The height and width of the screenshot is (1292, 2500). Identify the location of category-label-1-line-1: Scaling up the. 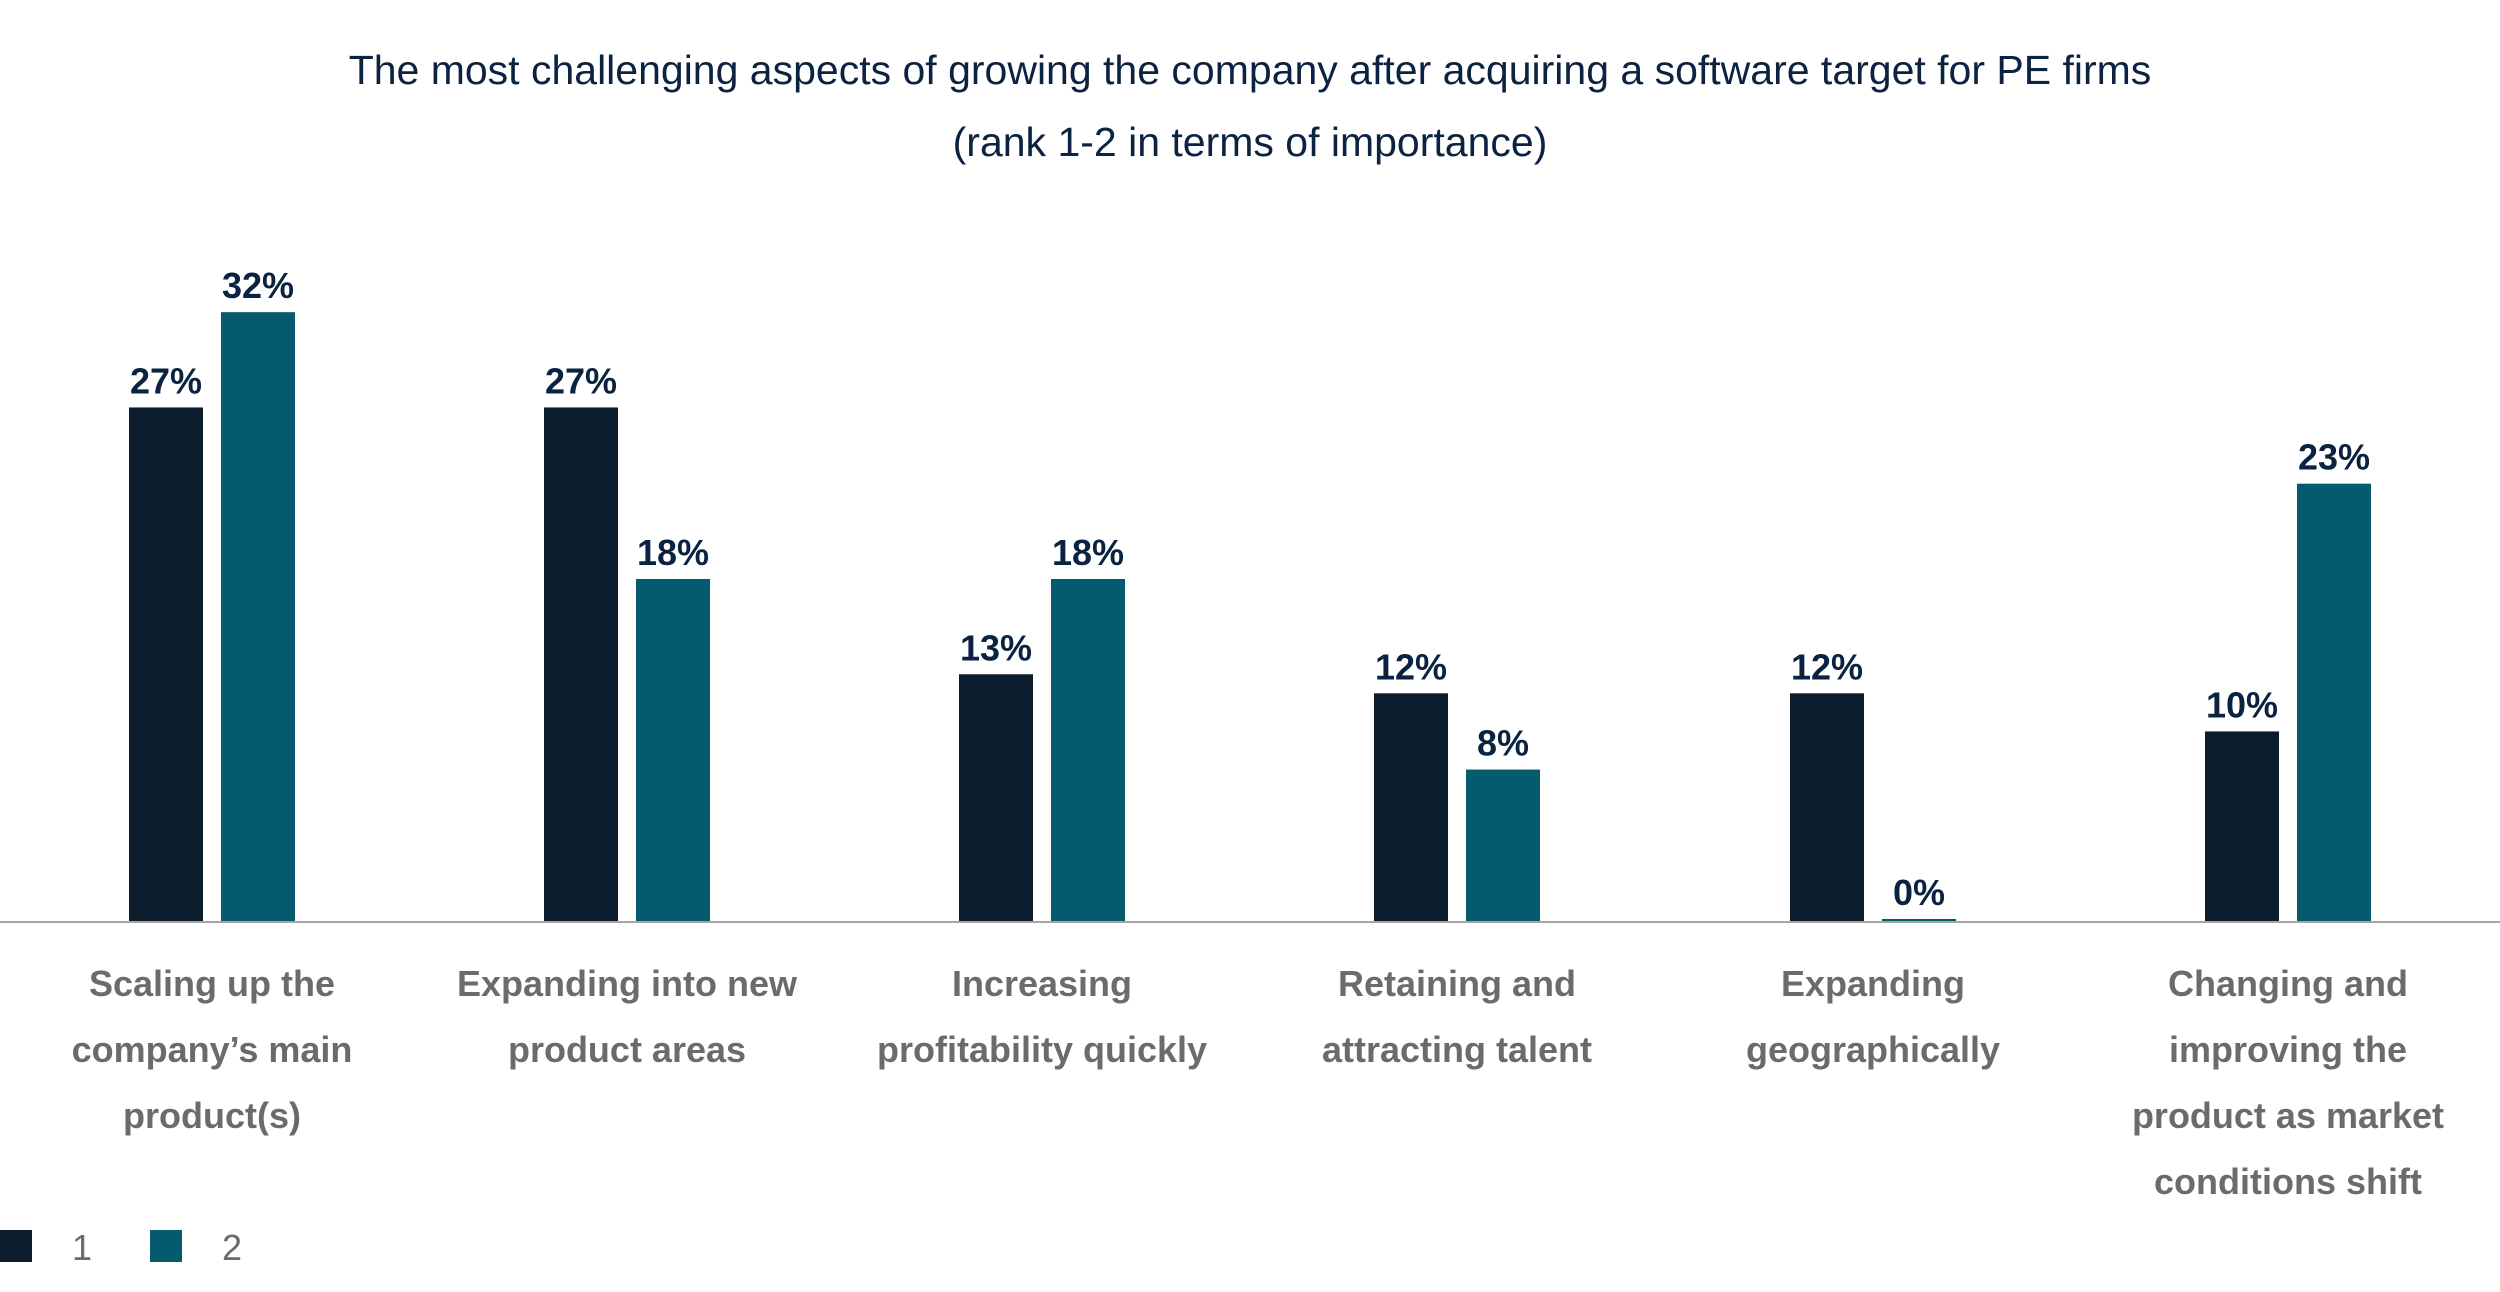
(212, 983).